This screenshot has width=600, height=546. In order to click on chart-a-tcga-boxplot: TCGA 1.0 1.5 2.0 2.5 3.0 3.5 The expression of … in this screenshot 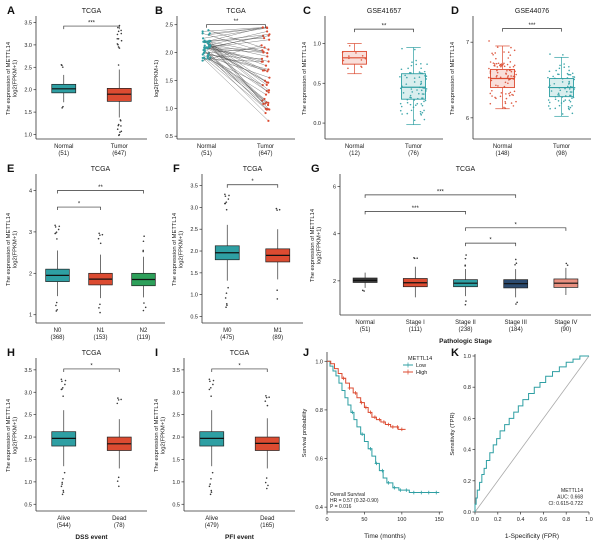, I will do `click(76, 82)`.